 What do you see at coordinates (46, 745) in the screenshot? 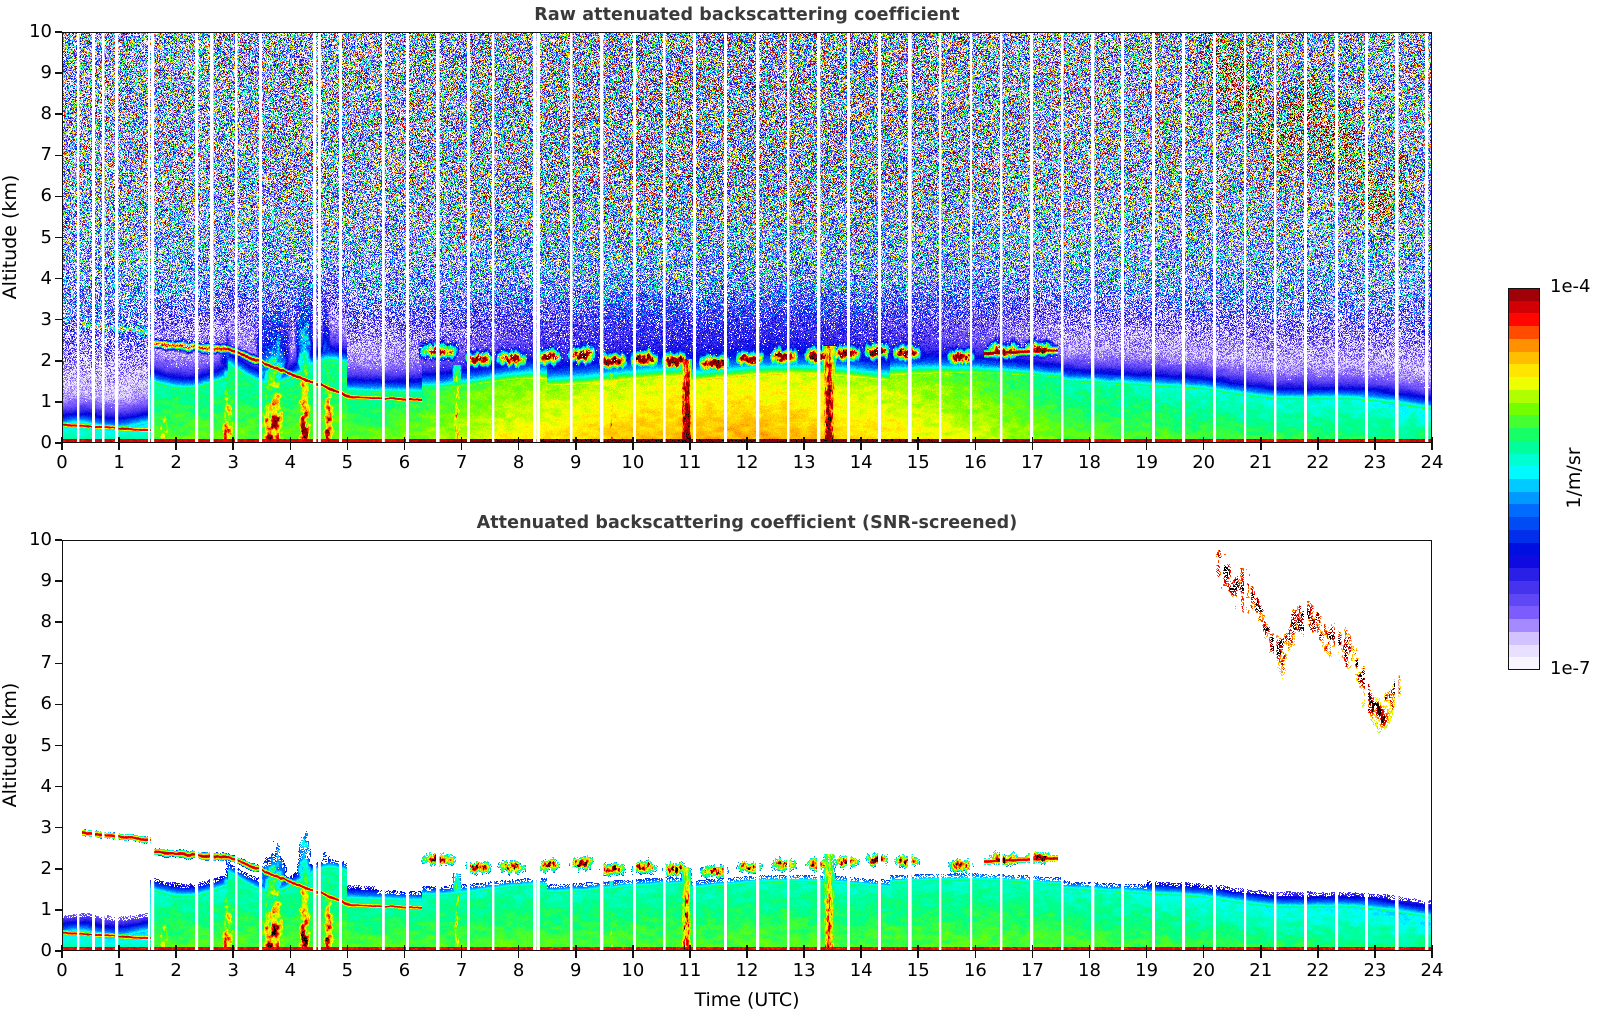
I see `y-tick-label: 5` at bounding box center [46, 745].